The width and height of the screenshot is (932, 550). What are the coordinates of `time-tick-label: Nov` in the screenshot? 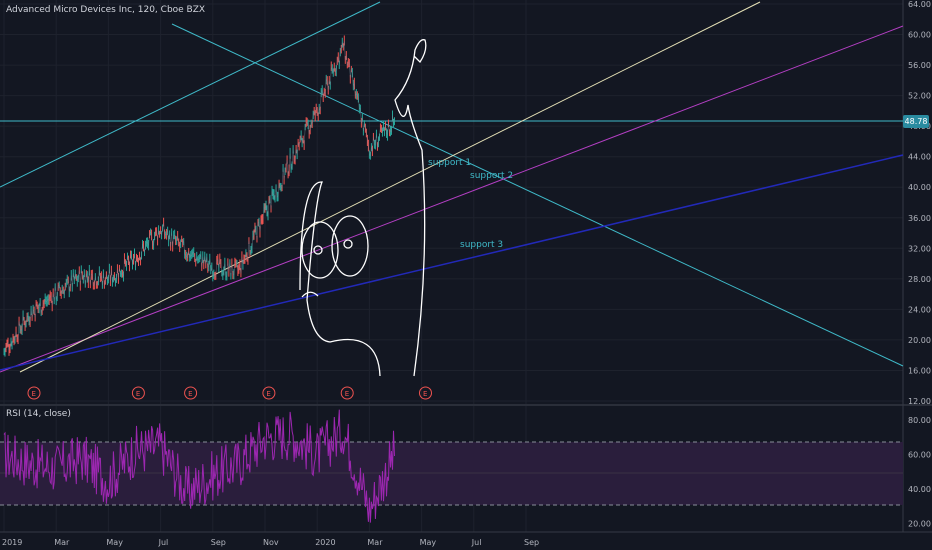 It's located at (271, 542).